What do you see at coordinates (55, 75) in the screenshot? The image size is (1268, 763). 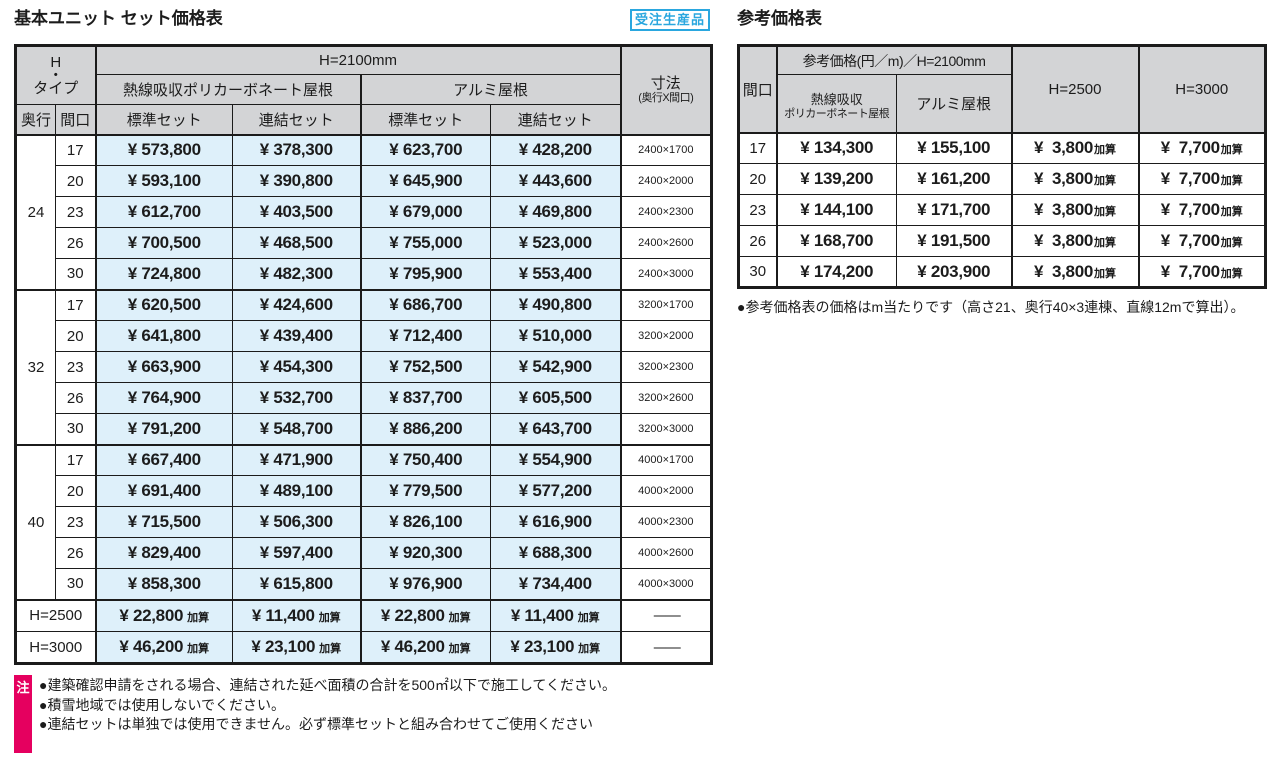 I see `h-type-header: H ・ タイプ` at bounding box center [55, 75].